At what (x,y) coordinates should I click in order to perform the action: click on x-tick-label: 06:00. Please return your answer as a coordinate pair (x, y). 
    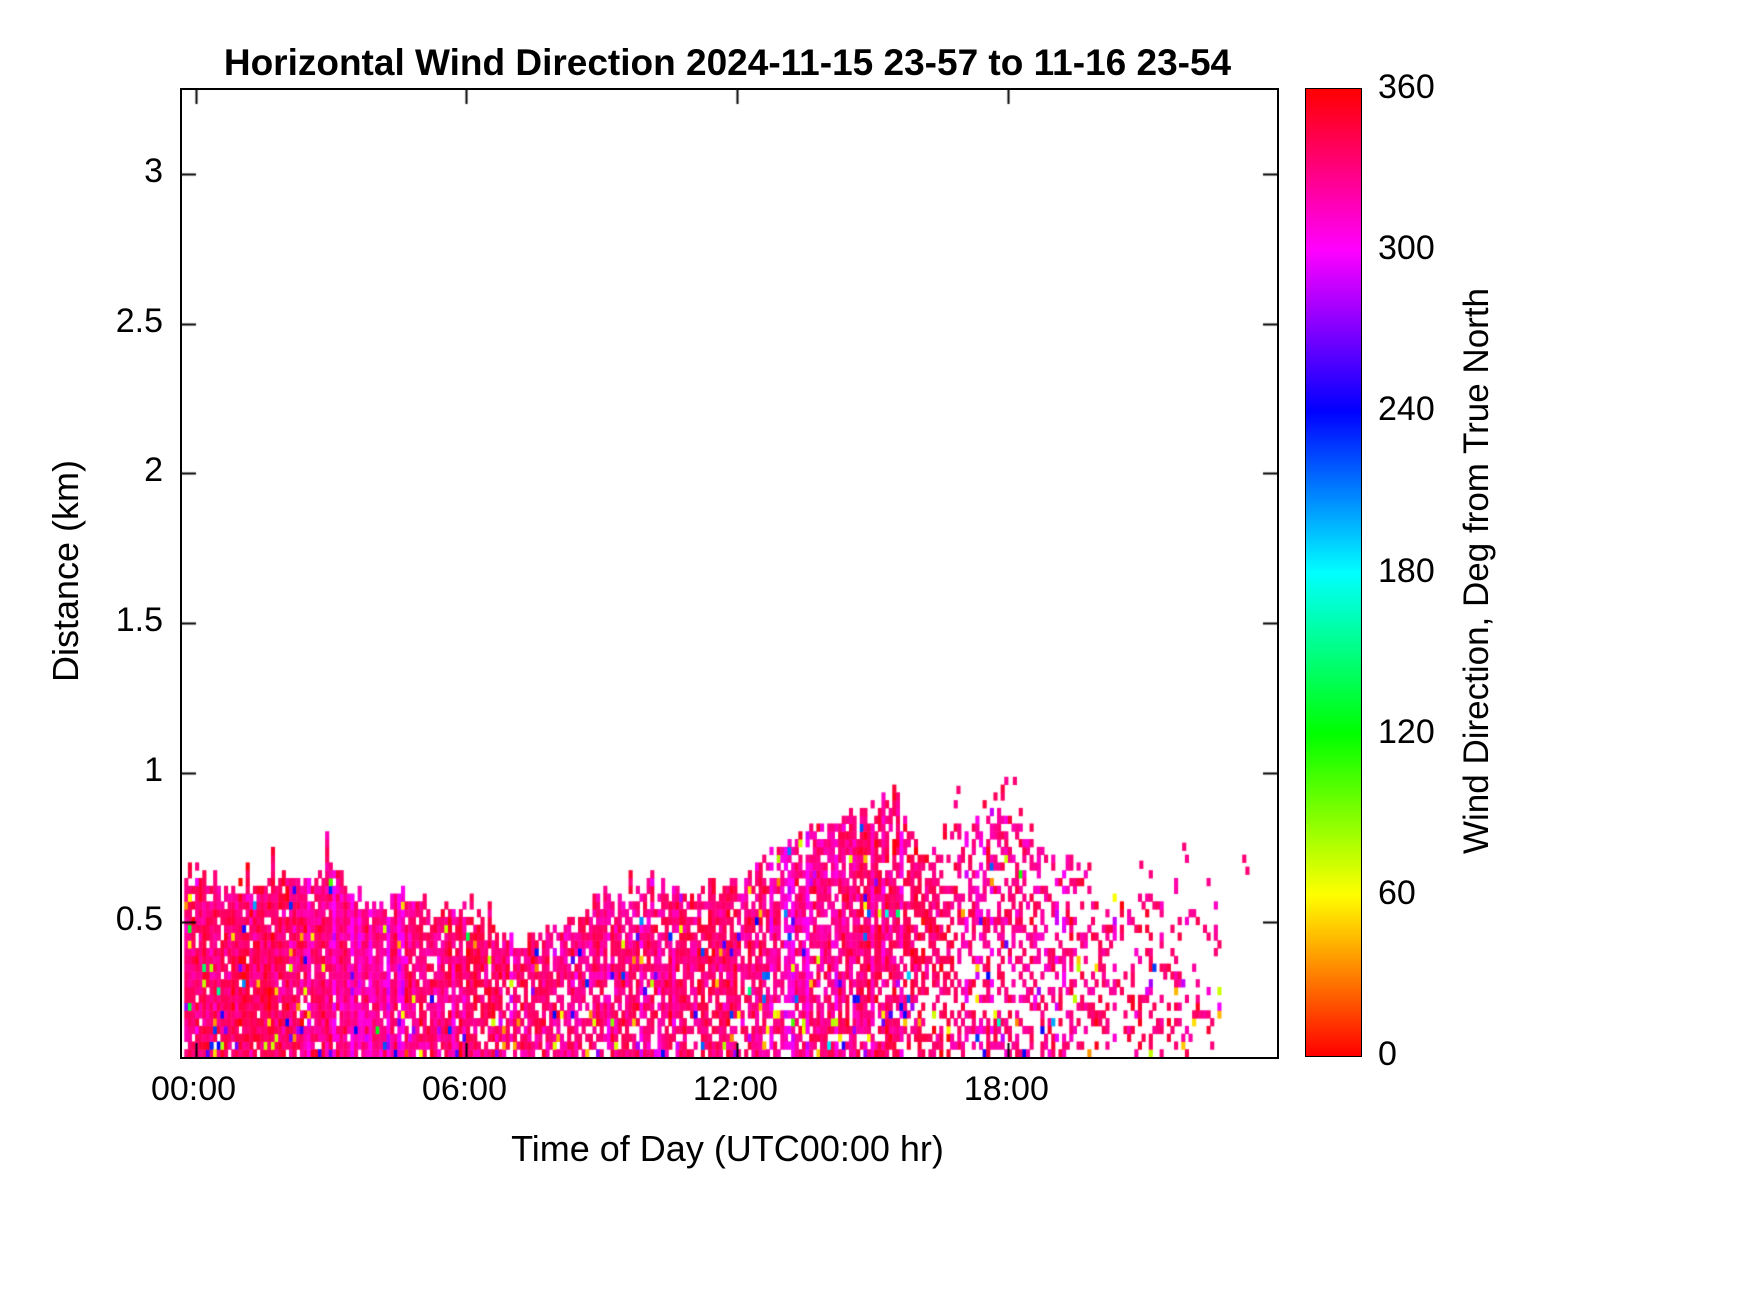
    Looking at the image, I should click on (464, 1089).